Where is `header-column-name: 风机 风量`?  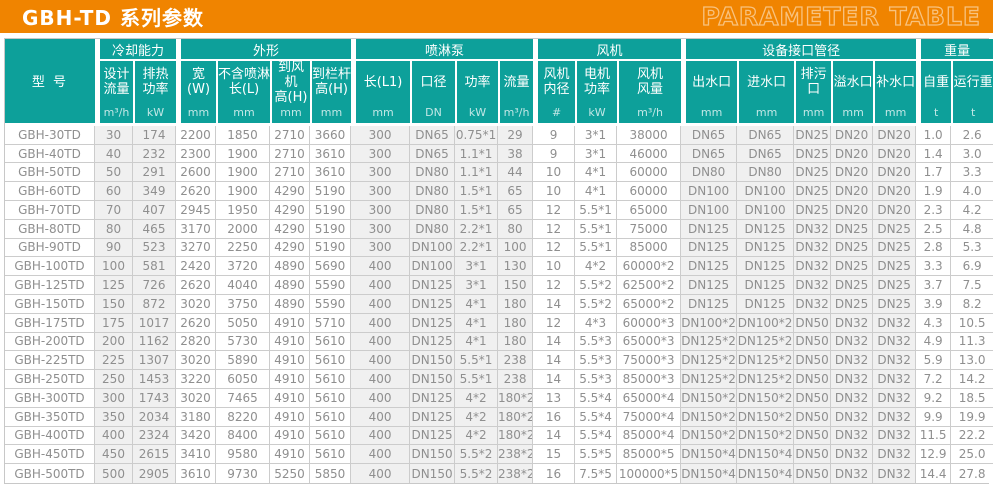 header-column-name: 风机 风量 is located at coordinates (650, 82).